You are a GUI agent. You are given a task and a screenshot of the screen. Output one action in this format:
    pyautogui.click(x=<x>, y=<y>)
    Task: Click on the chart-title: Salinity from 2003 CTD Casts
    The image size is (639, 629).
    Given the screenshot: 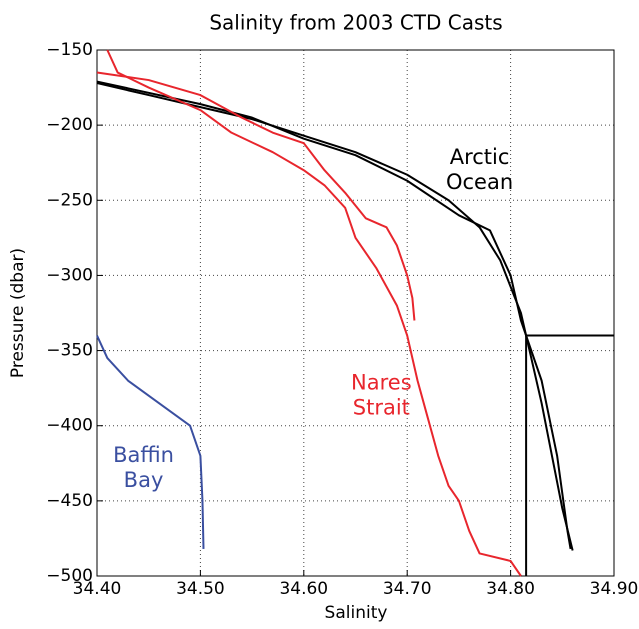 What is the action you would take?
    pyautogui.click(x=355, y=23)
    